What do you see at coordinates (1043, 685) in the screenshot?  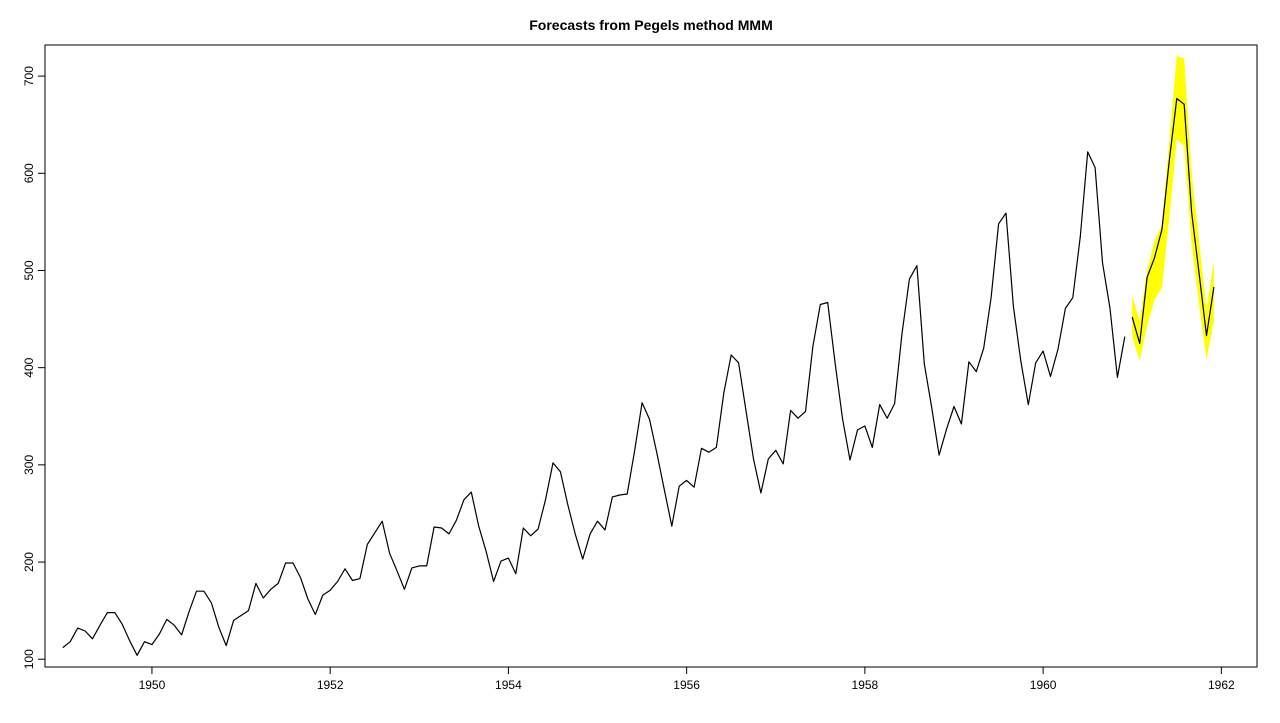 I see `x-tick-label: 1960` at bounding box center [1043, 685].